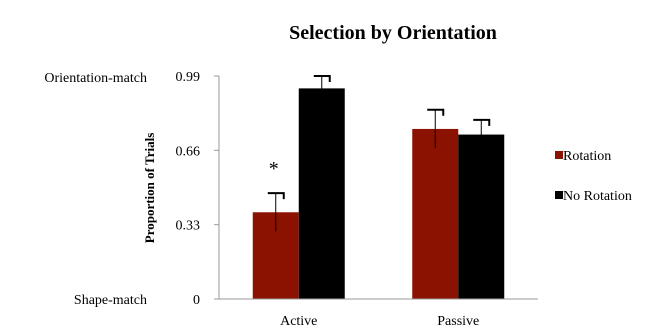 This screenshot has height=330, width=661. What do you see at coordinates (188, 151) in the screenshot?
I see `y-tick-label: 0.66` at bounding box center [188, 151].